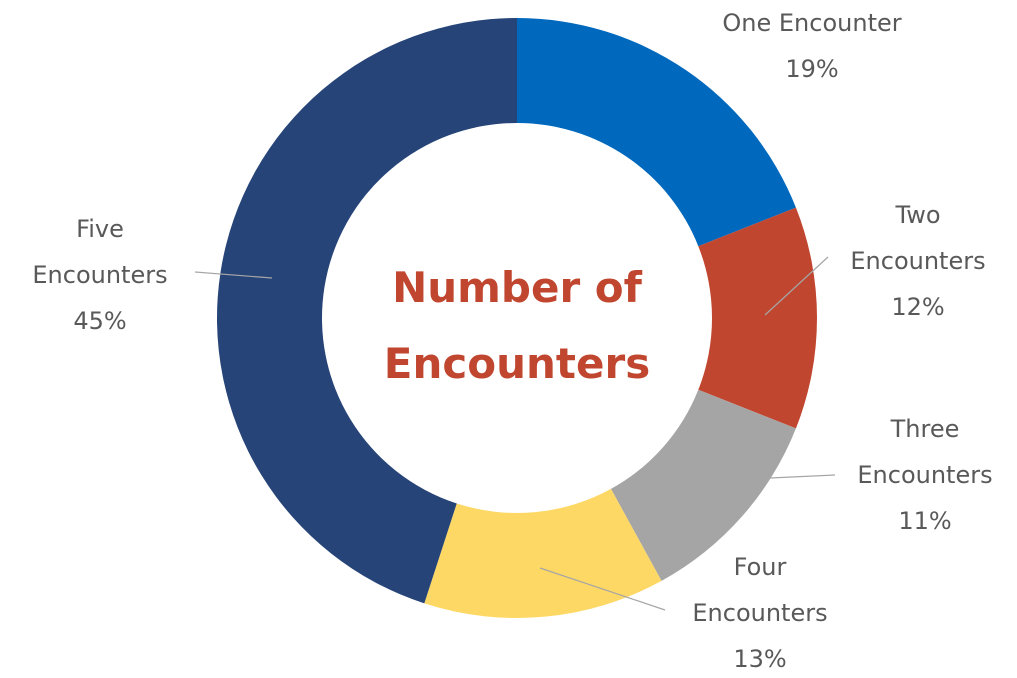 This screenshot has height=678, width=1017. I want to click on category-label: Four Encounters, so click(760, 590).